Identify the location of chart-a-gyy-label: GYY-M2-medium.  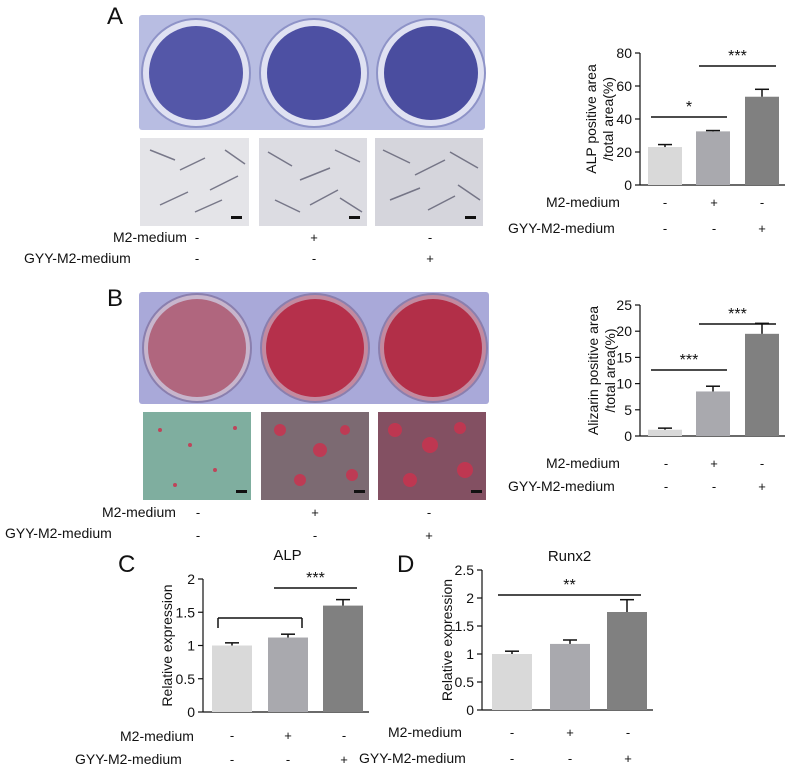
(561, 228).